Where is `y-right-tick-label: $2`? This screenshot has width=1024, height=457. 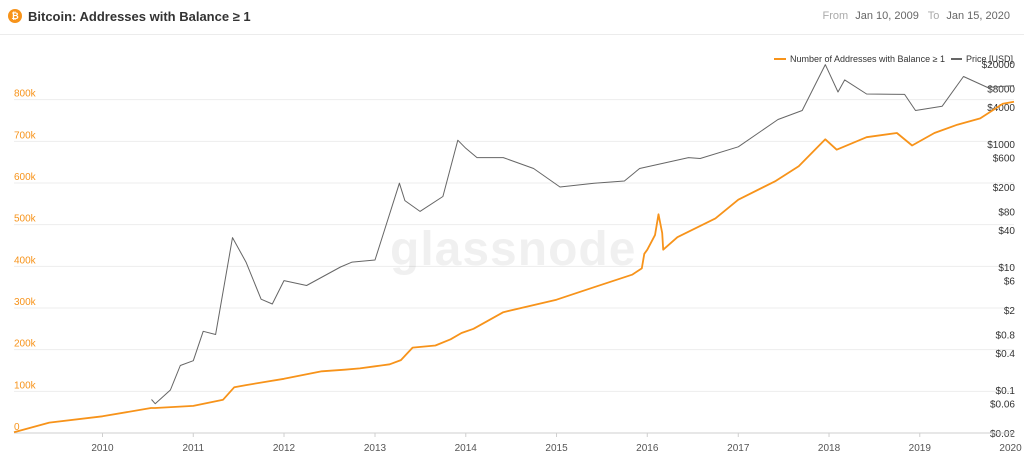 y-right-tick-label: $2 is located at coordinates (1010, 311).